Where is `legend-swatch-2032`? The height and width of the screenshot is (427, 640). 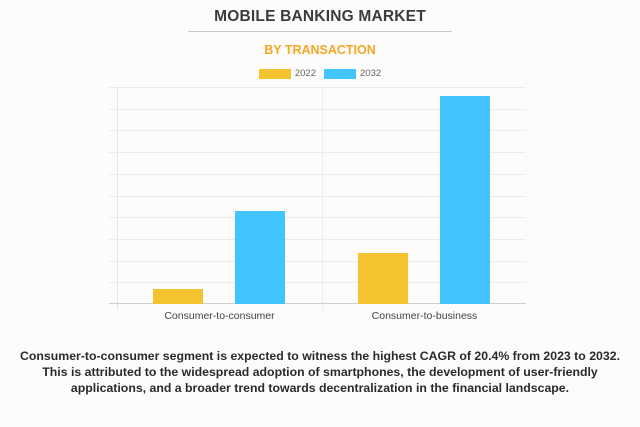
legend-swatch-2032 is located at coordinates (340, 73).